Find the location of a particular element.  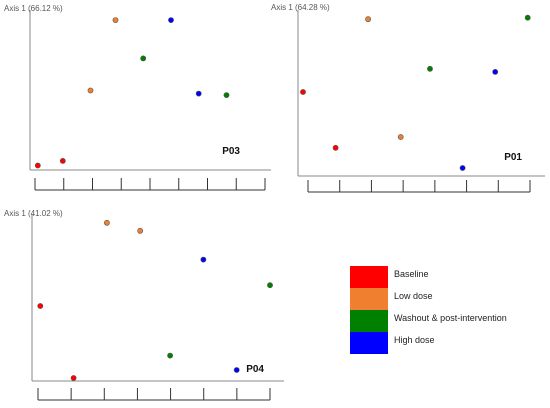

axis-title: Axis 1 (64.28 %) is located at coordinates (300, 7).